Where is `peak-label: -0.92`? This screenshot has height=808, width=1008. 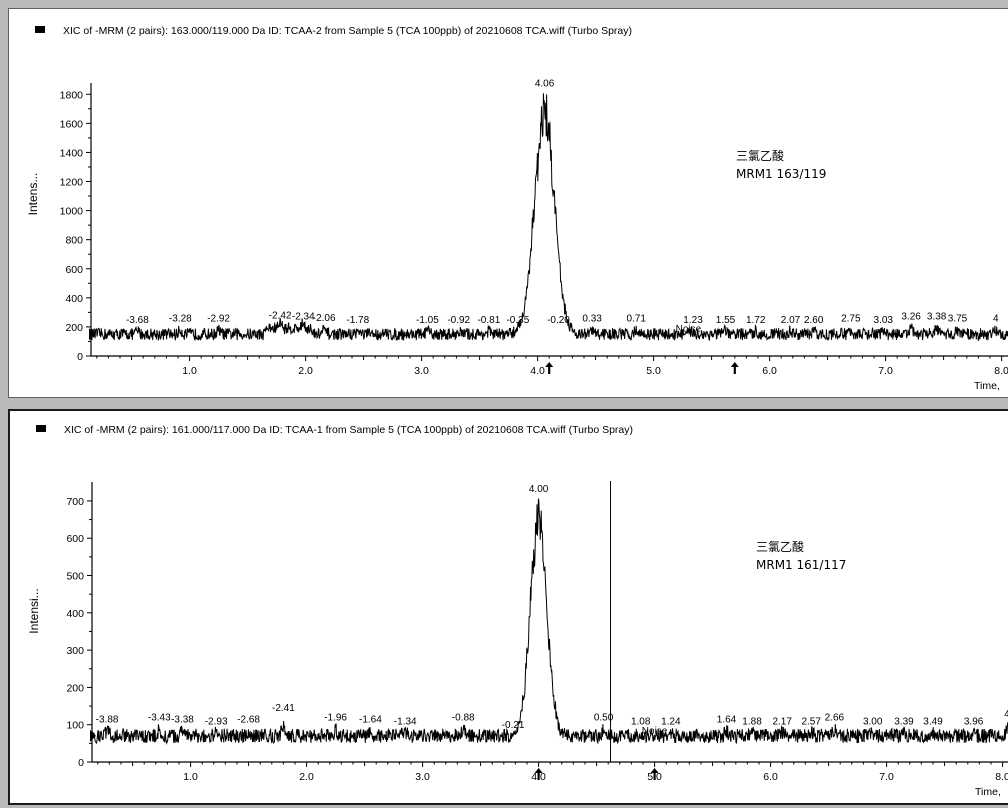 peak-label: -0.92 is located at coordinates (458, 320).